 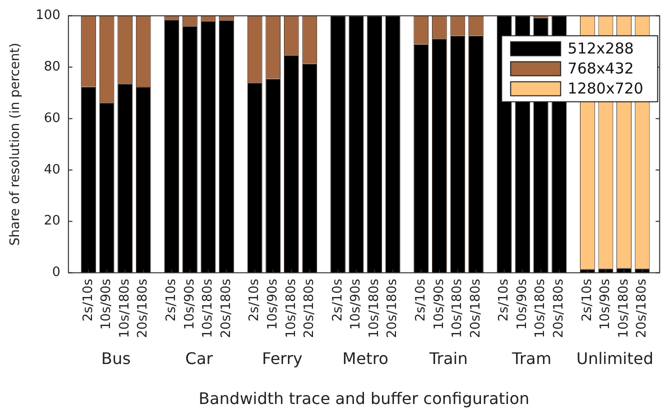 I want to click on legend-label: 512x288, so click(x=601, y=49).